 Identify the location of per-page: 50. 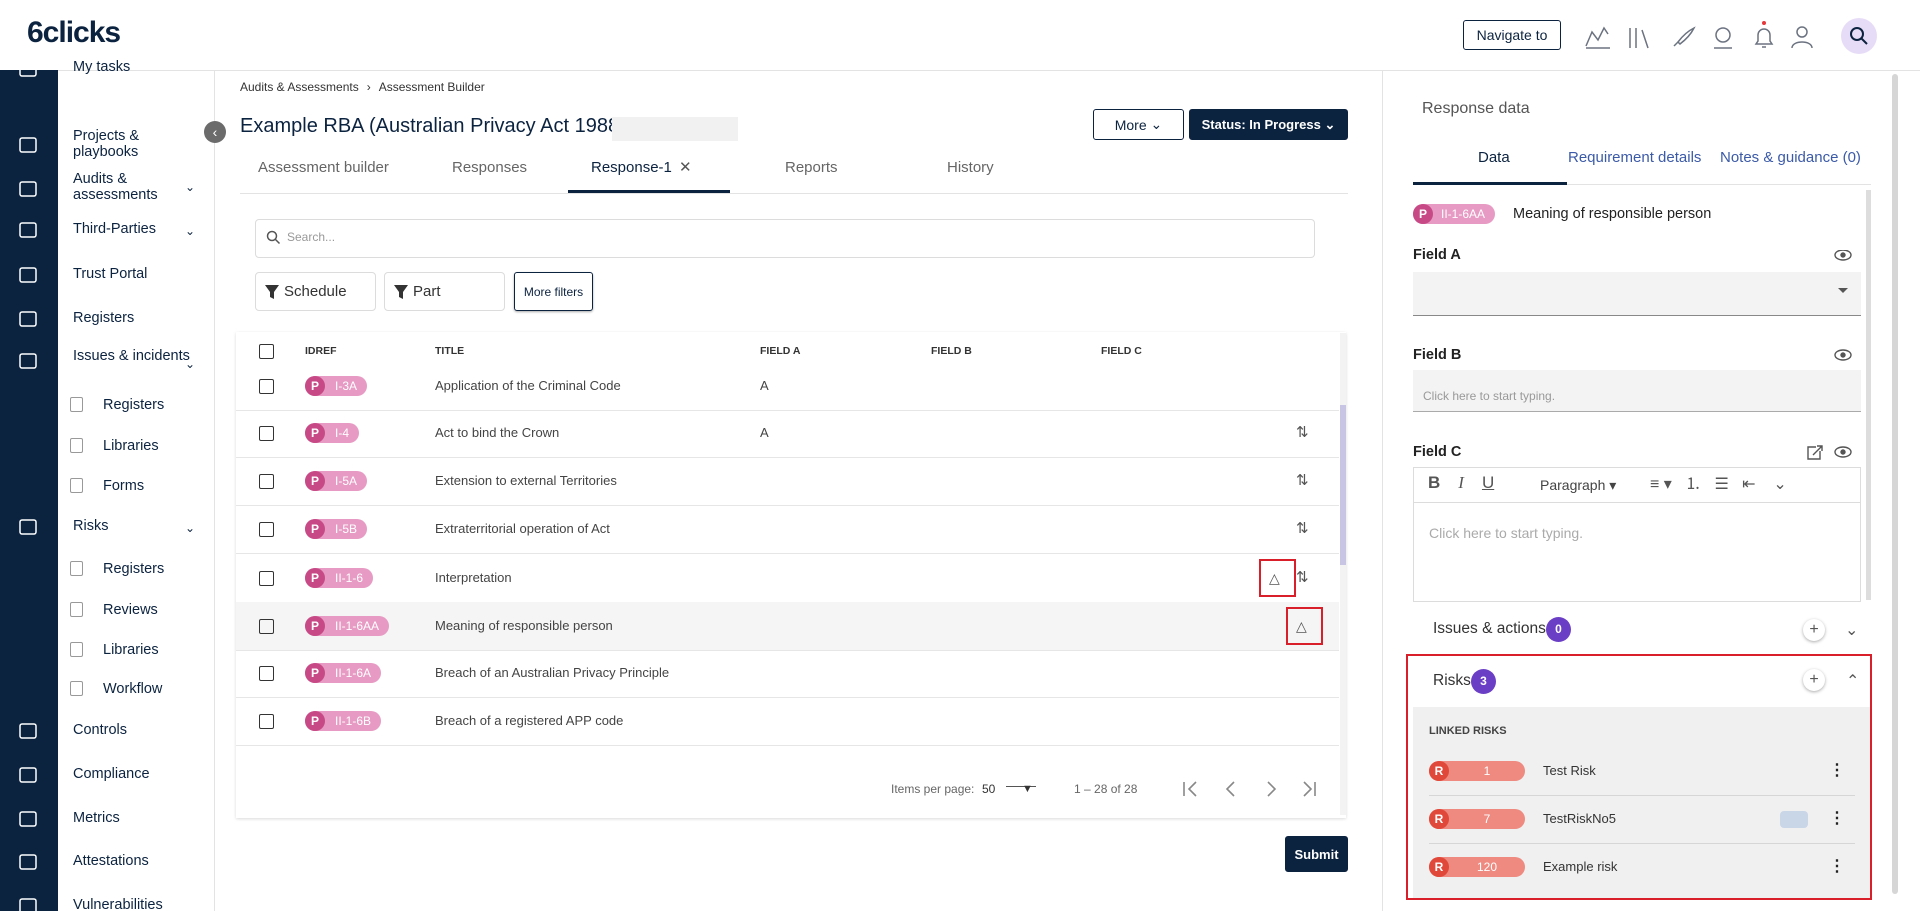
(989, 789).